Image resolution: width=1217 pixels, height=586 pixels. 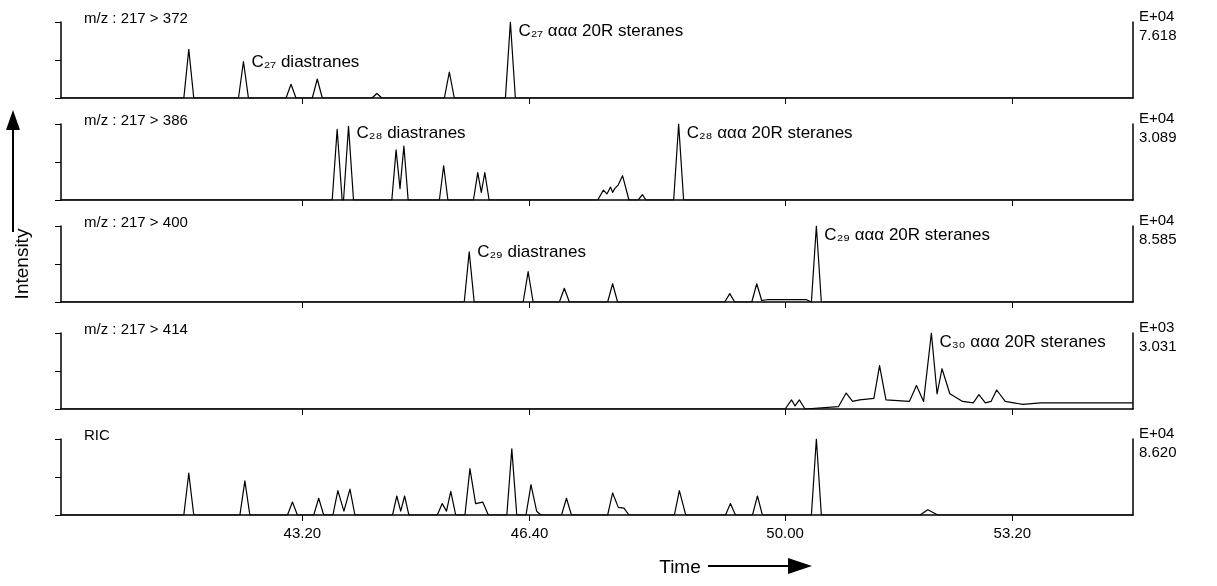 What do you see at coordinates (601, 30) in the screenshot?
I see `annotation: C₂₇ ααα 20R steranes` at bounding box center [601, 30].